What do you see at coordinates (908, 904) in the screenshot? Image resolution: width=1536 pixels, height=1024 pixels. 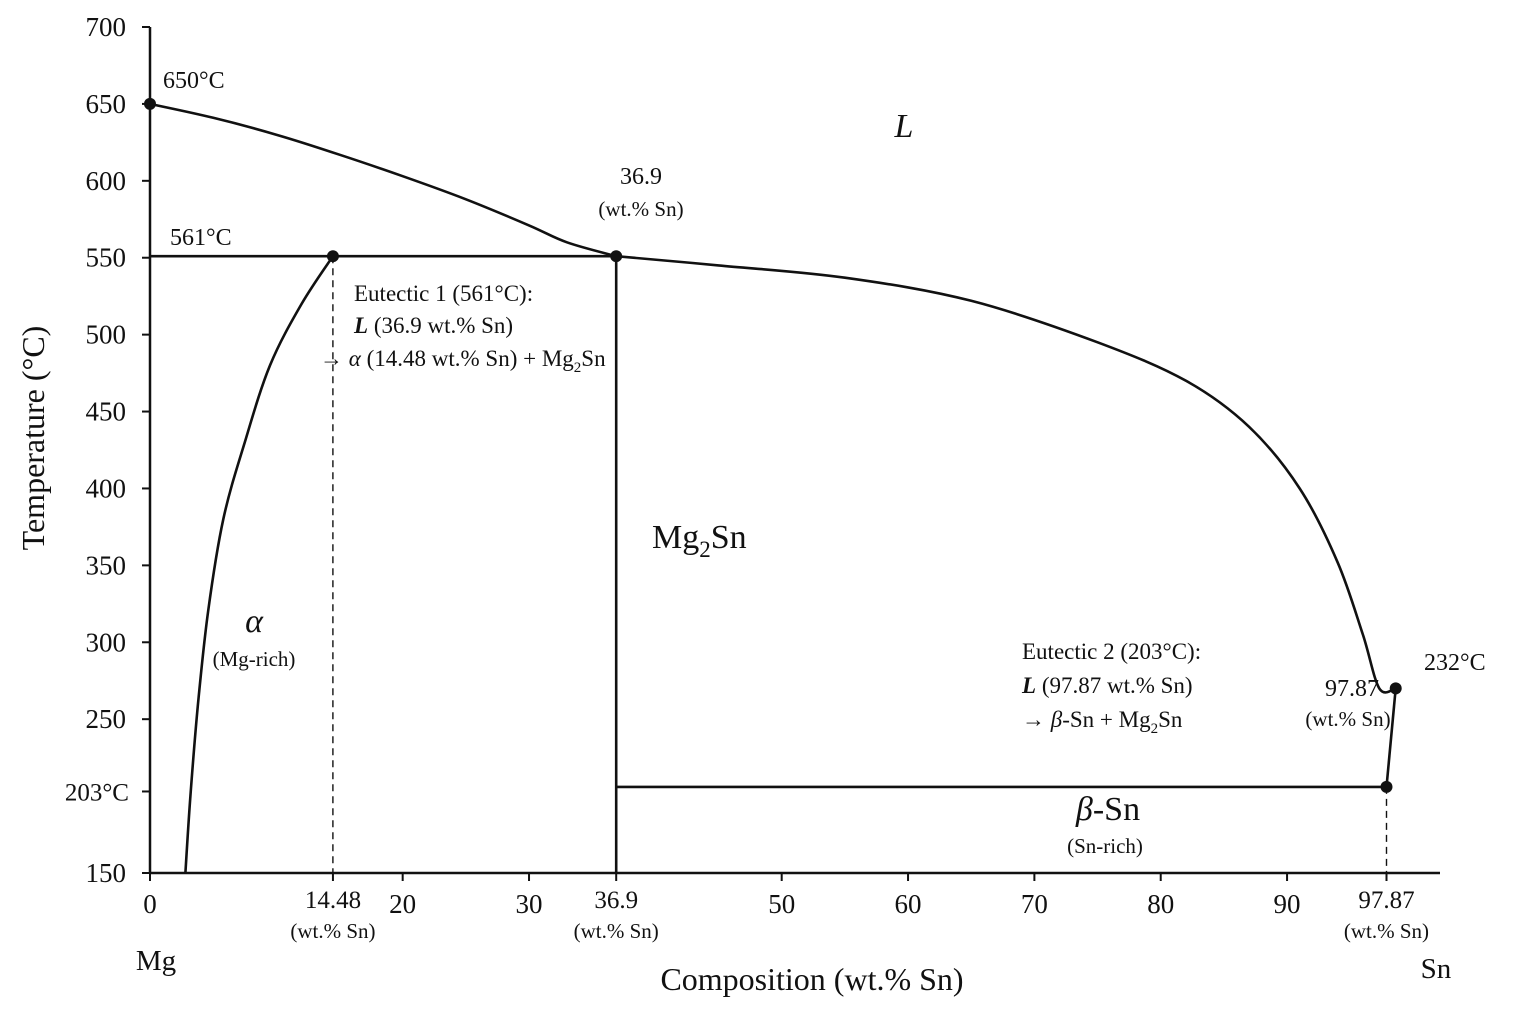 I see `x-tick-label: 60` at bounding box center [908, 904].